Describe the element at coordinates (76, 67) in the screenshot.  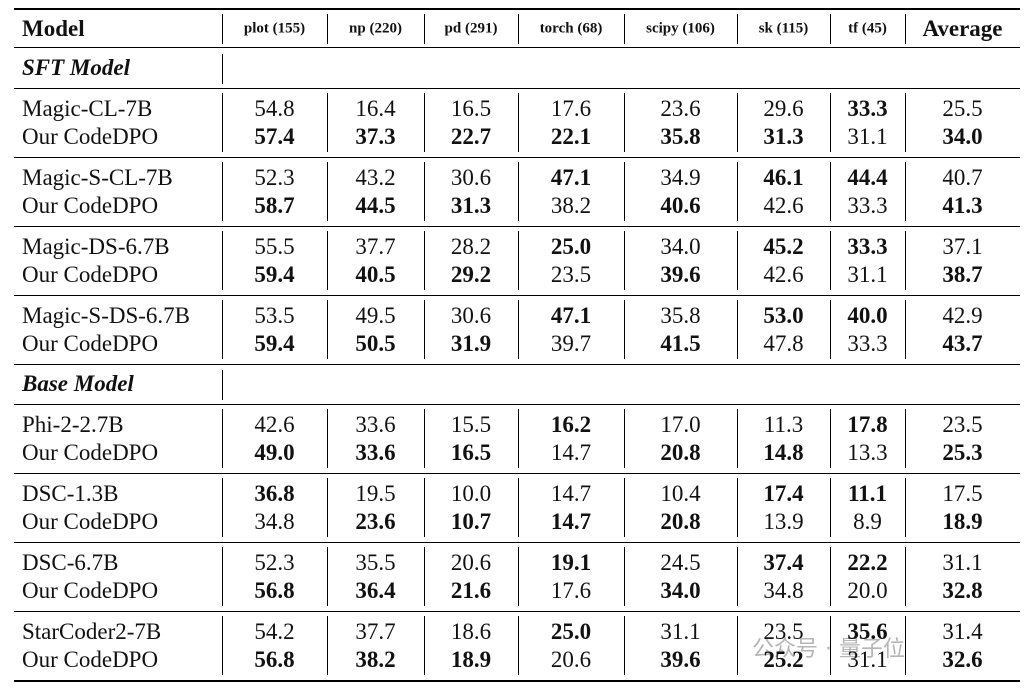
I see `section-title: SFT Model` at that location.